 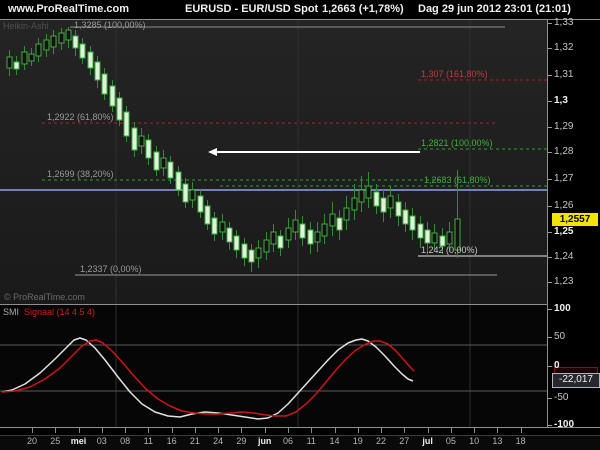 I want to click on instrument-title: EURUSD - EUR/USD Spot, so click(x=252, y=9).